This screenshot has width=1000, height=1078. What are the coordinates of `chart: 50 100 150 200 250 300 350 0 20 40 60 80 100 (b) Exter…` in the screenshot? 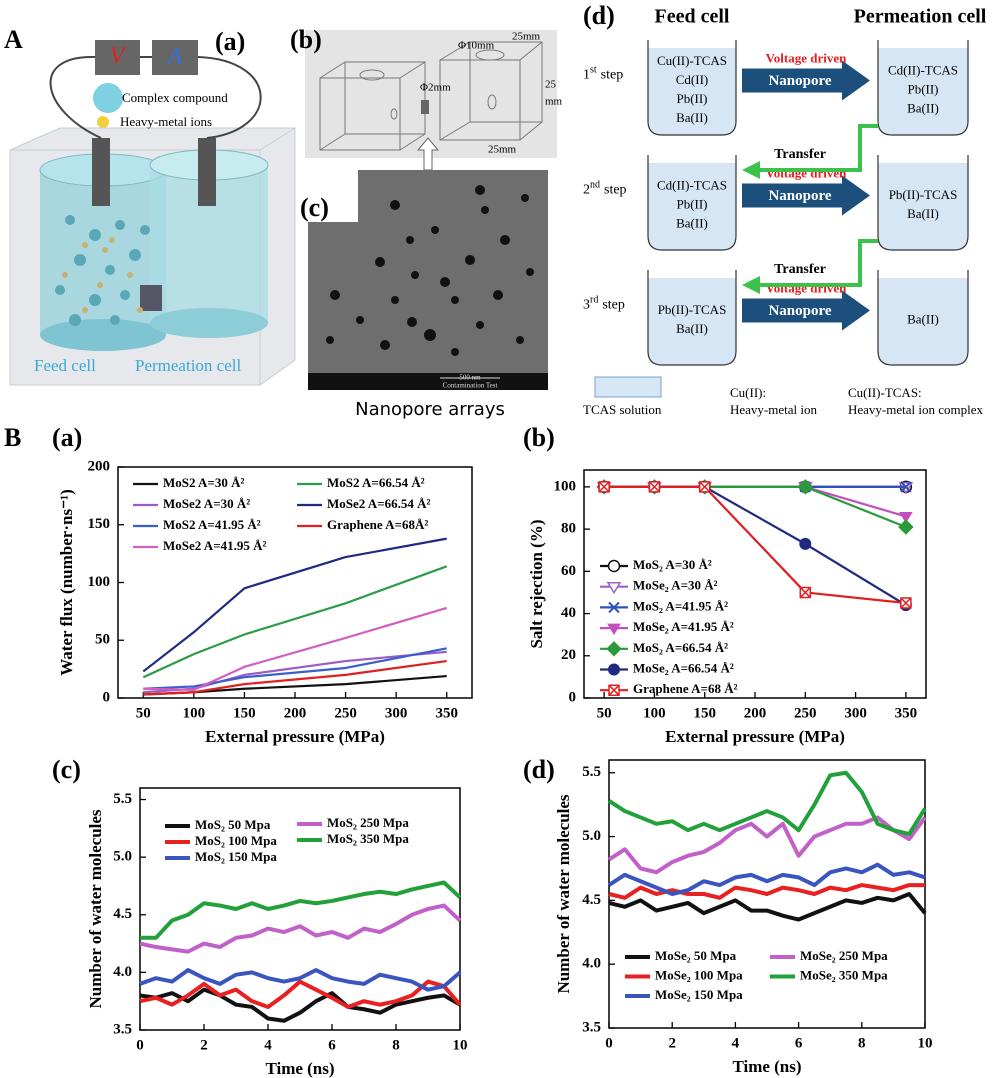 It's located at (725, 584).